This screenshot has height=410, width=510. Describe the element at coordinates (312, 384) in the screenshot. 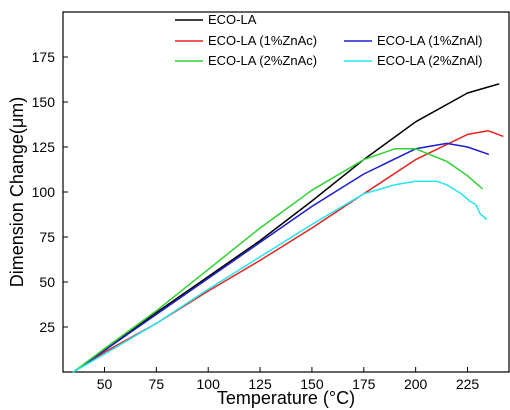

I see `x-tick-label: 150` at that location.